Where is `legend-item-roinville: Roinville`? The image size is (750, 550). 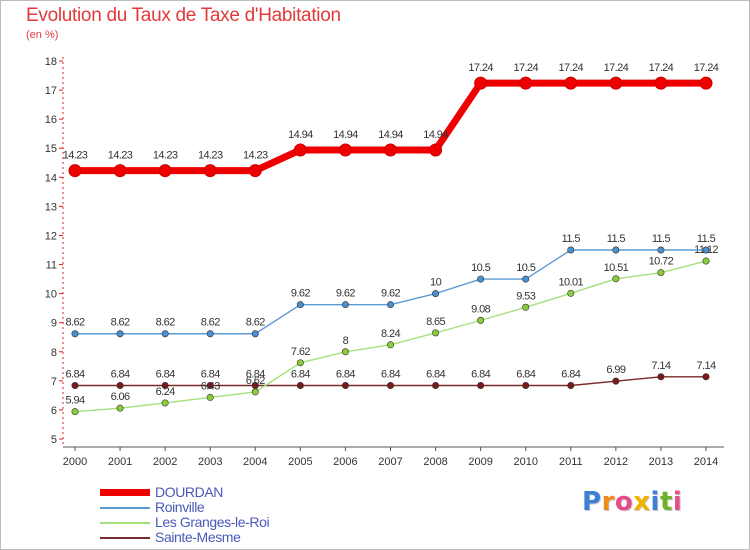
legend-item-roinville: Roinville is located at coordinates (230, 507).